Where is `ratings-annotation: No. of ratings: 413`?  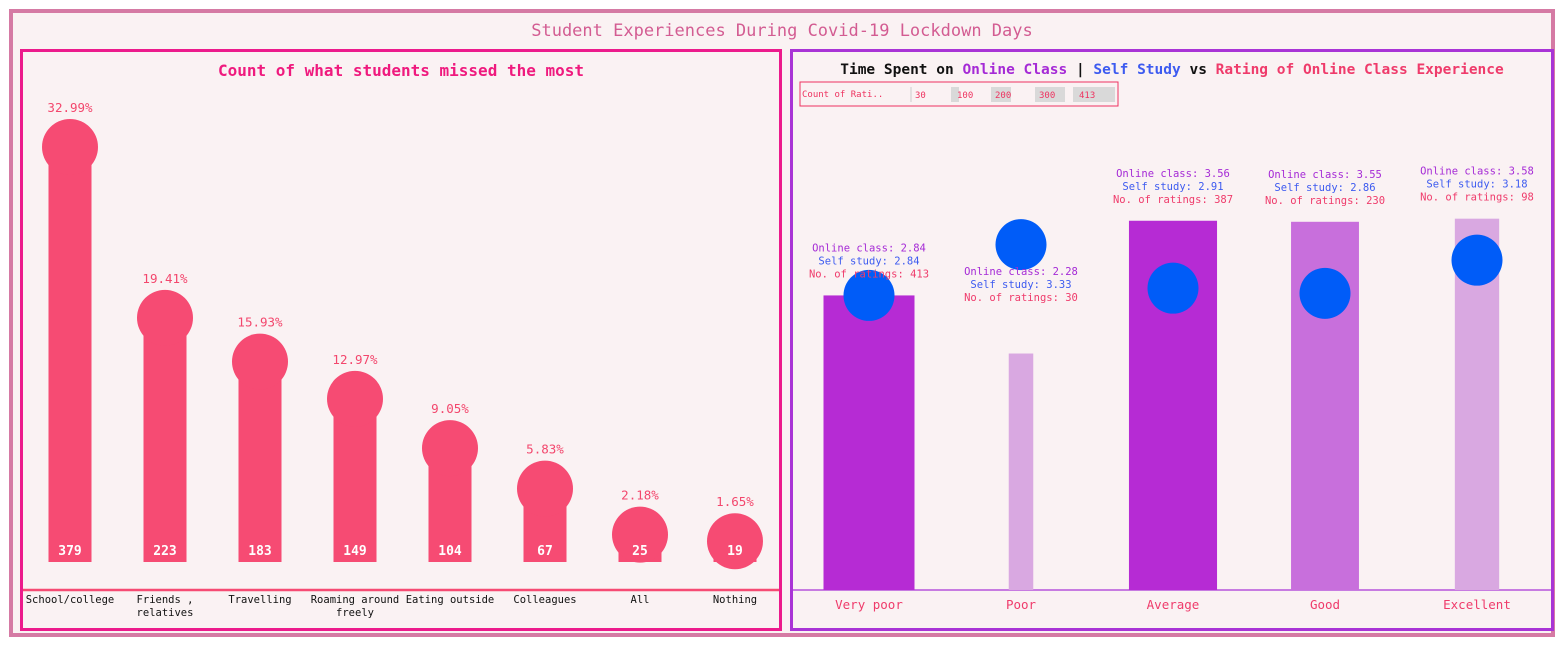 ratings-annotation: No. of ratings: 413 is located at coordinates (869, 274).